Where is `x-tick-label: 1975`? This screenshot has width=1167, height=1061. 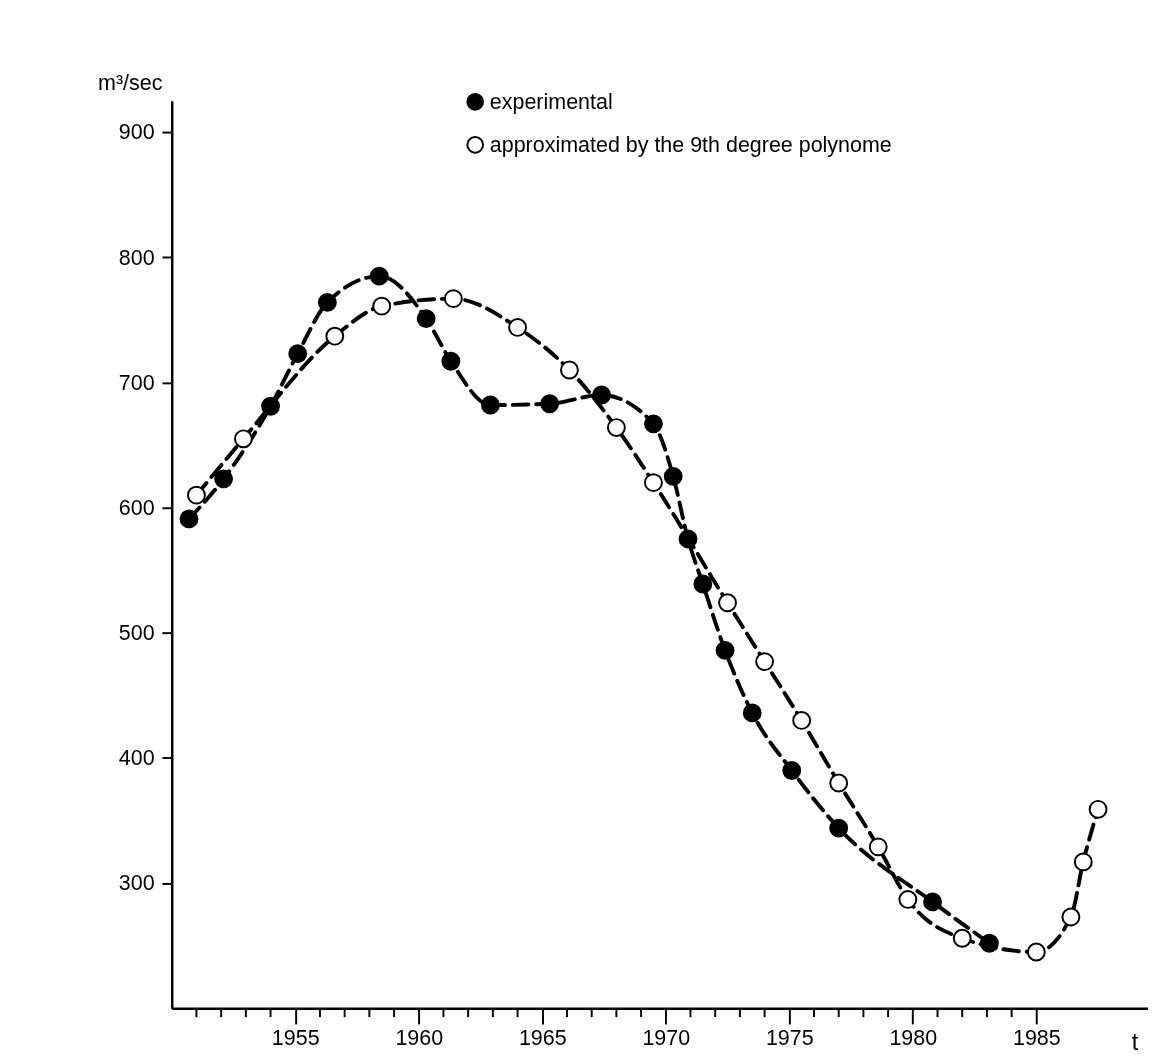
x-tick-label: 1975 is located at coordinates (789, 1037).